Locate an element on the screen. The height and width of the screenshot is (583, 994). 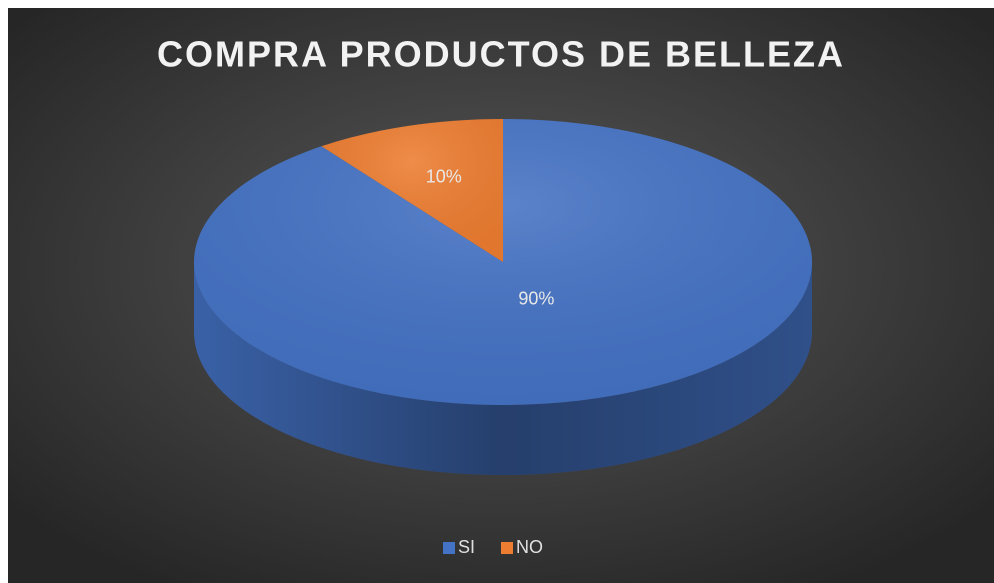
data-label: 90% is located at coordinates (536, 298).